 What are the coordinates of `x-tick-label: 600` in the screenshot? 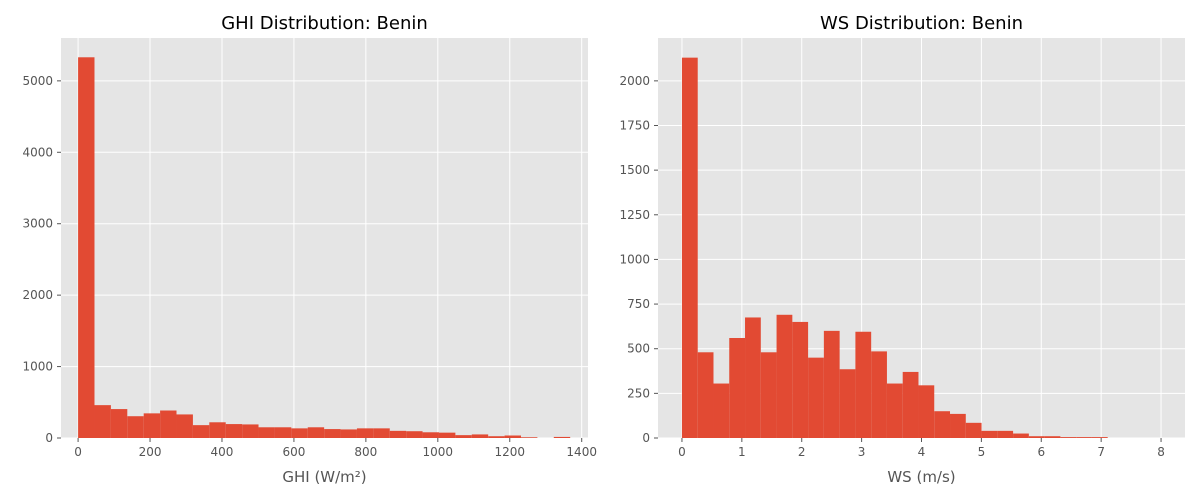 It's located at (293, 452).